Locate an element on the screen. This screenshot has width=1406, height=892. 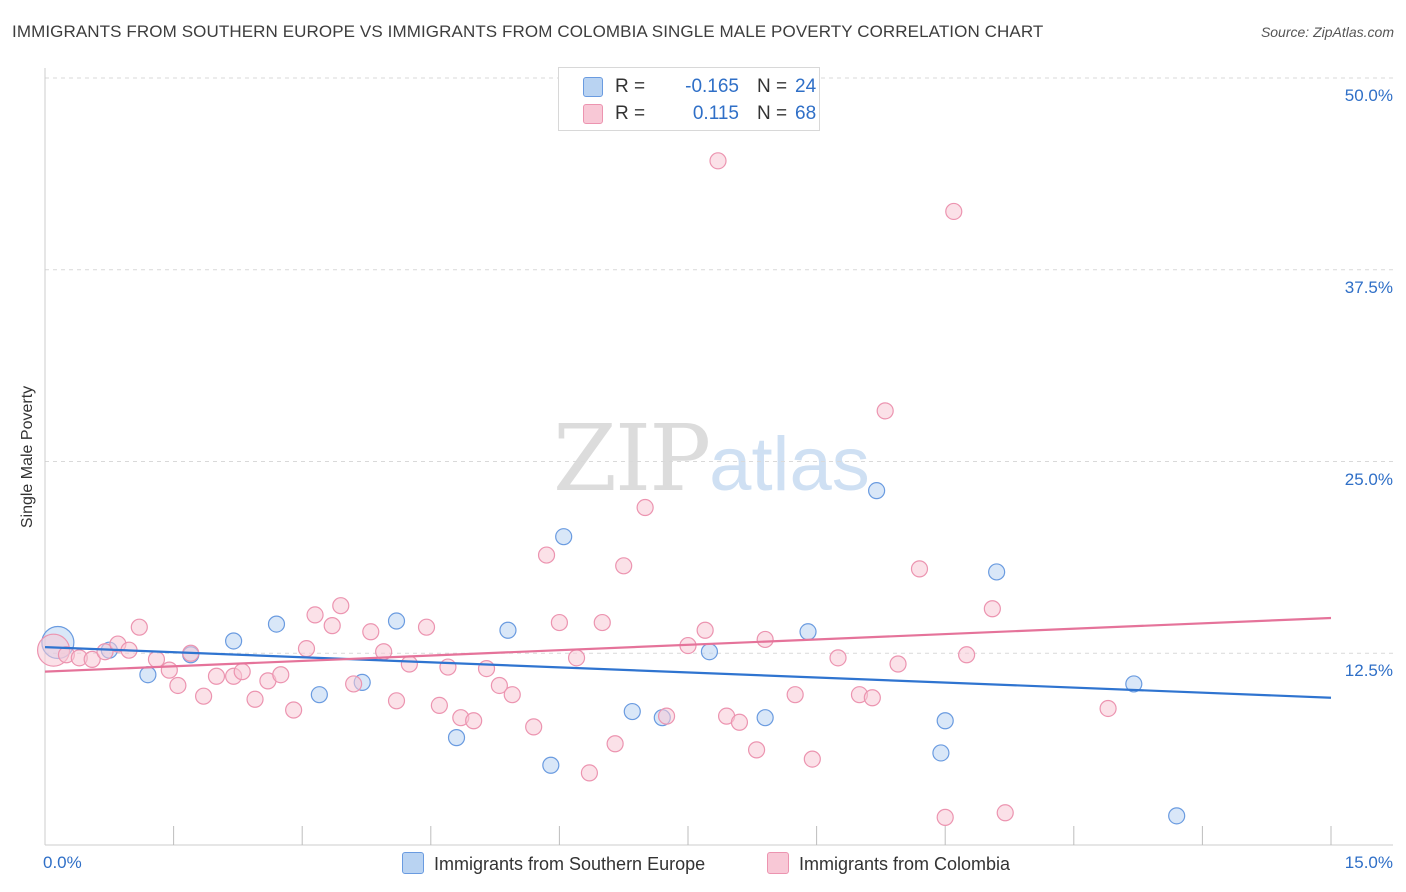
legend-n-value: 68 is located at coordinates (806, 113).